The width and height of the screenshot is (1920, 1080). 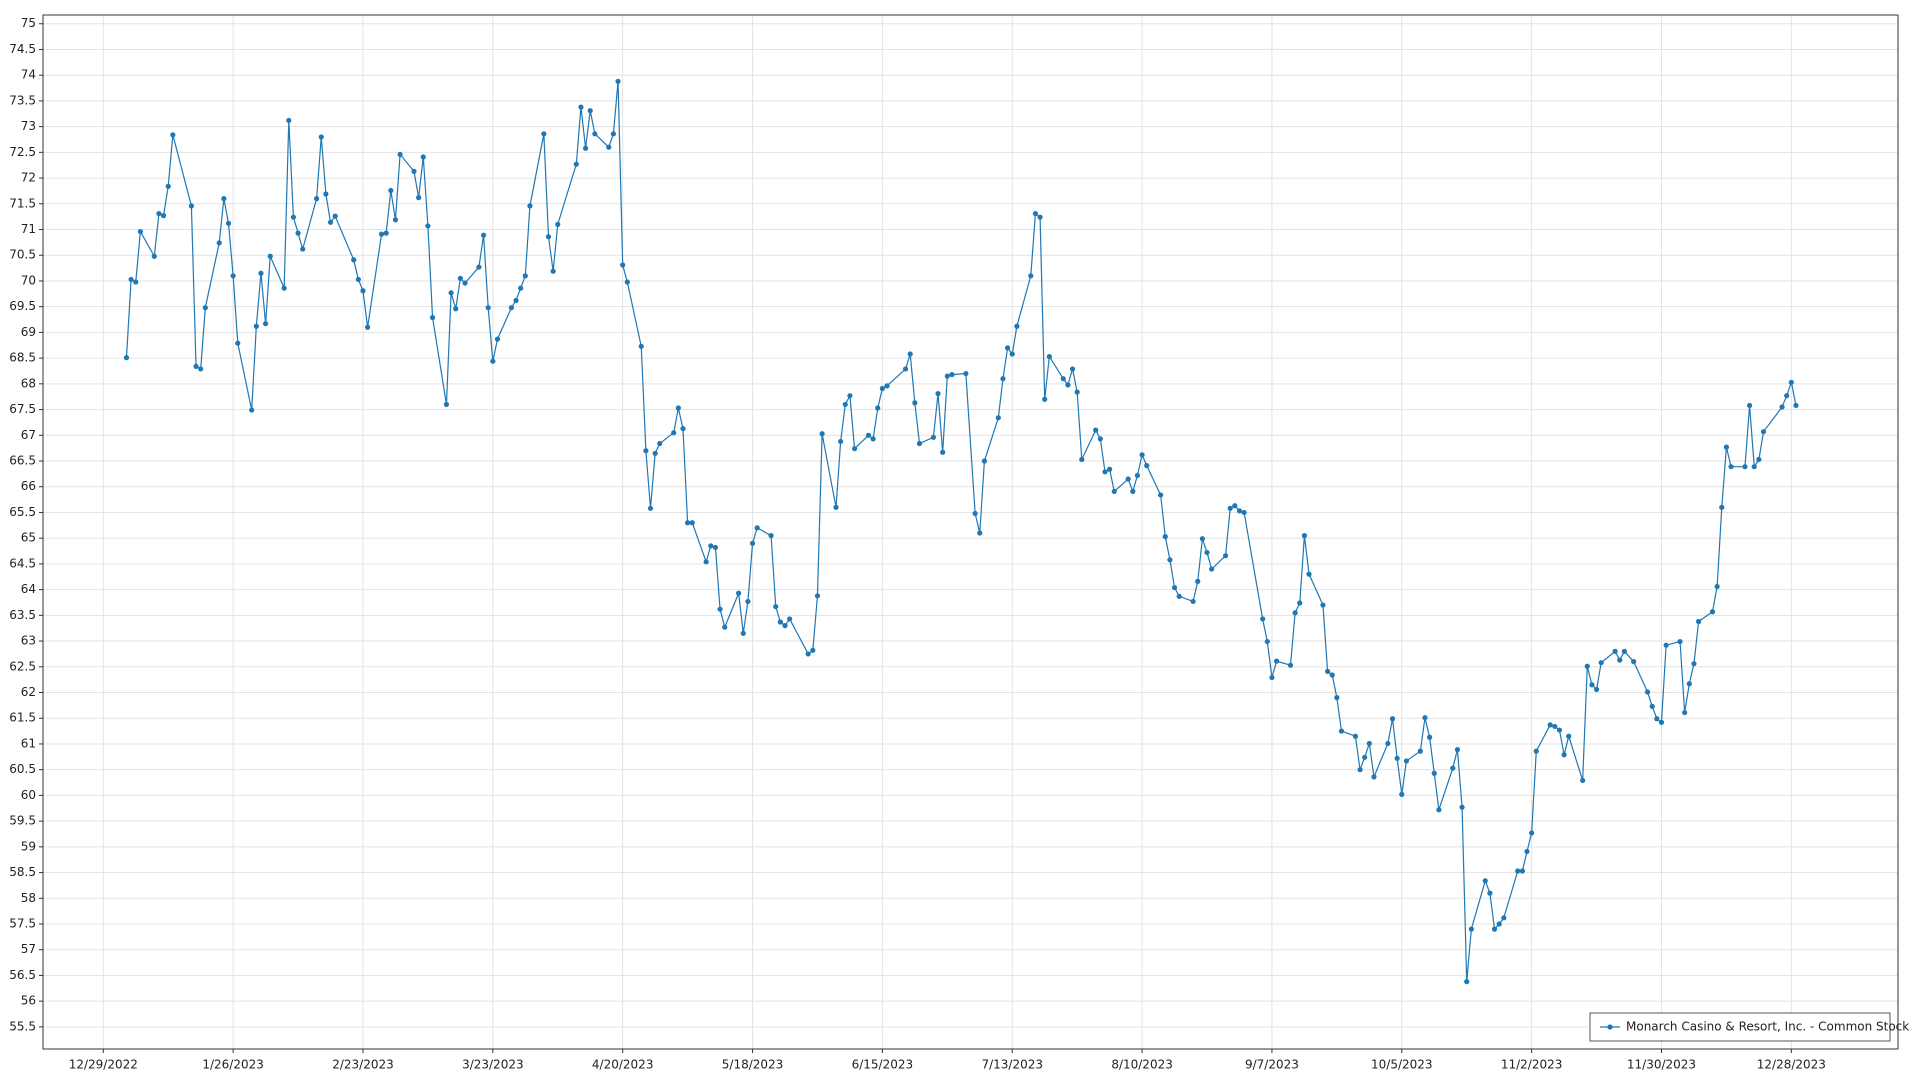 I want to click on y-tick-label: 72.5, so click(x=22, y=152).